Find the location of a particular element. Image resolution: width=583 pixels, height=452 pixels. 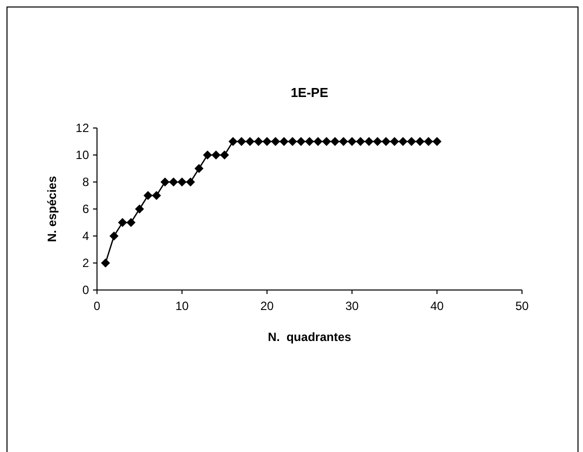

chart-title: 1E-PE is located at coordinates (309, 92).